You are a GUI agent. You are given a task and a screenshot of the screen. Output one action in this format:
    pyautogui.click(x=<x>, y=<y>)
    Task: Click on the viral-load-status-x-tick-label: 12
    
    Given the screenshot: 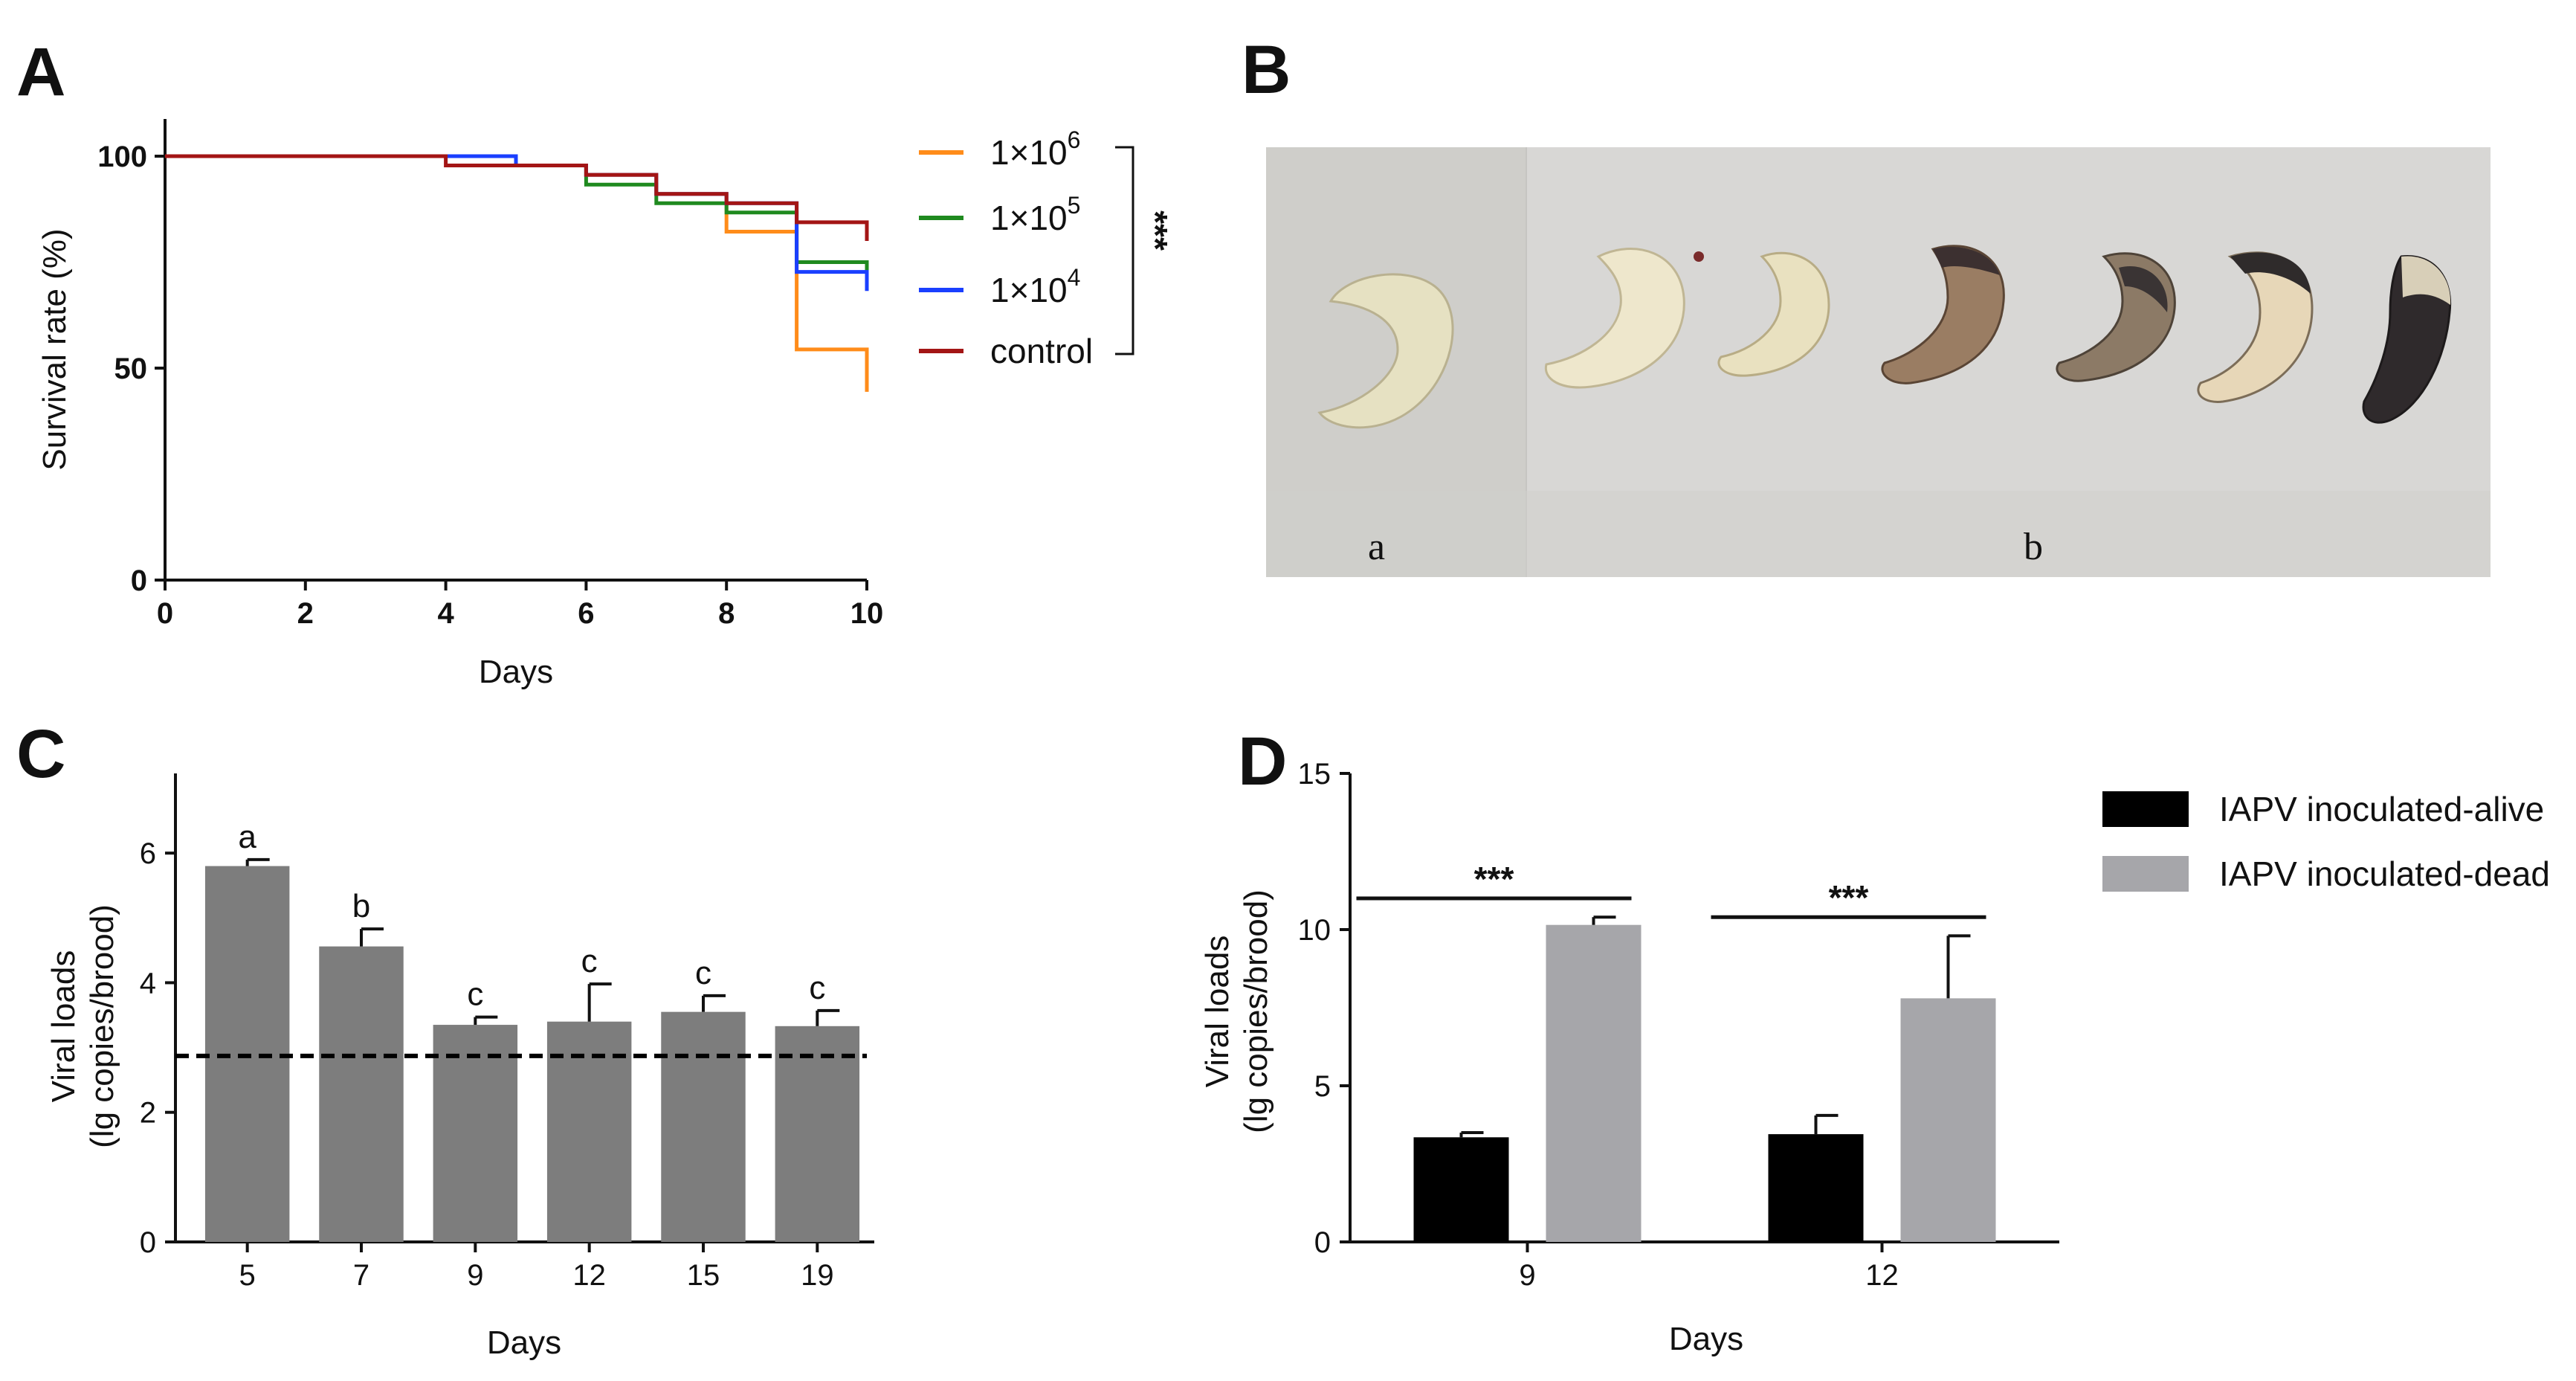 What is the action you would take?
    pyautogui.click(x=1882, y=1276)
    